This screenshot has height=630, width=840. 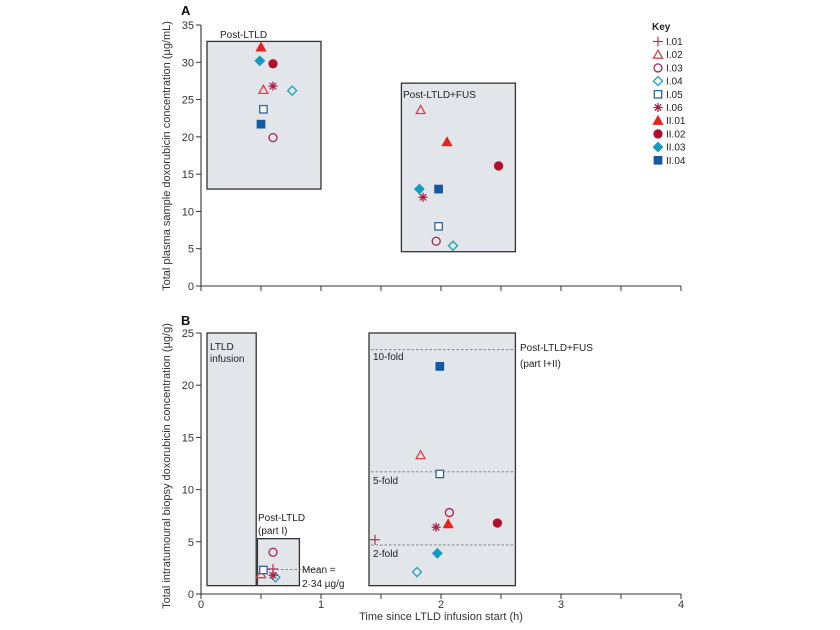 What do you see at coordinates (674, 42) in the screenshot?
I see `legend-label: I.01` at bounding box center [674, 42].